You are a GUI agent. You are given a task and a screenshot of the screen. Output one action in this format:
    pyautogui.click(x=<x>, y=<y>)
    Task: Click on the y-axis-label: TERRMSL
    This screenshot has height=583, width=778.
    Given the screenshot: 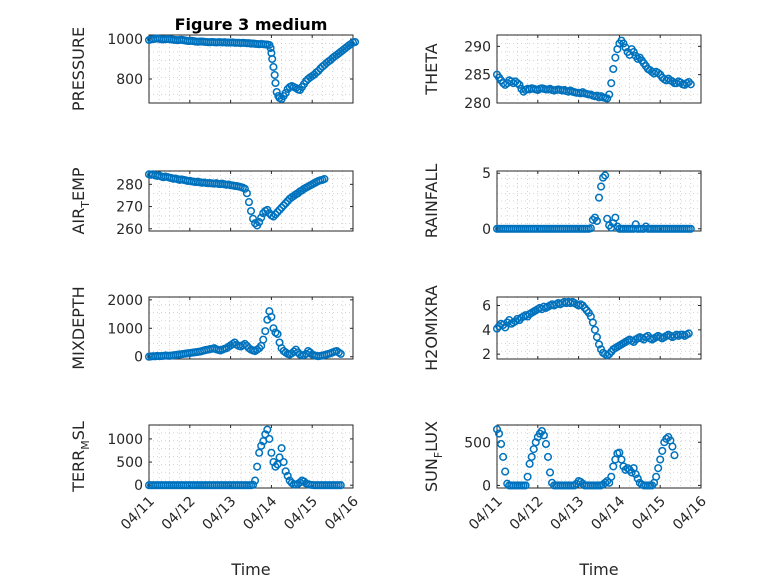 What is the action you would take?
    pyautogui.click(x=80, y=457)
    